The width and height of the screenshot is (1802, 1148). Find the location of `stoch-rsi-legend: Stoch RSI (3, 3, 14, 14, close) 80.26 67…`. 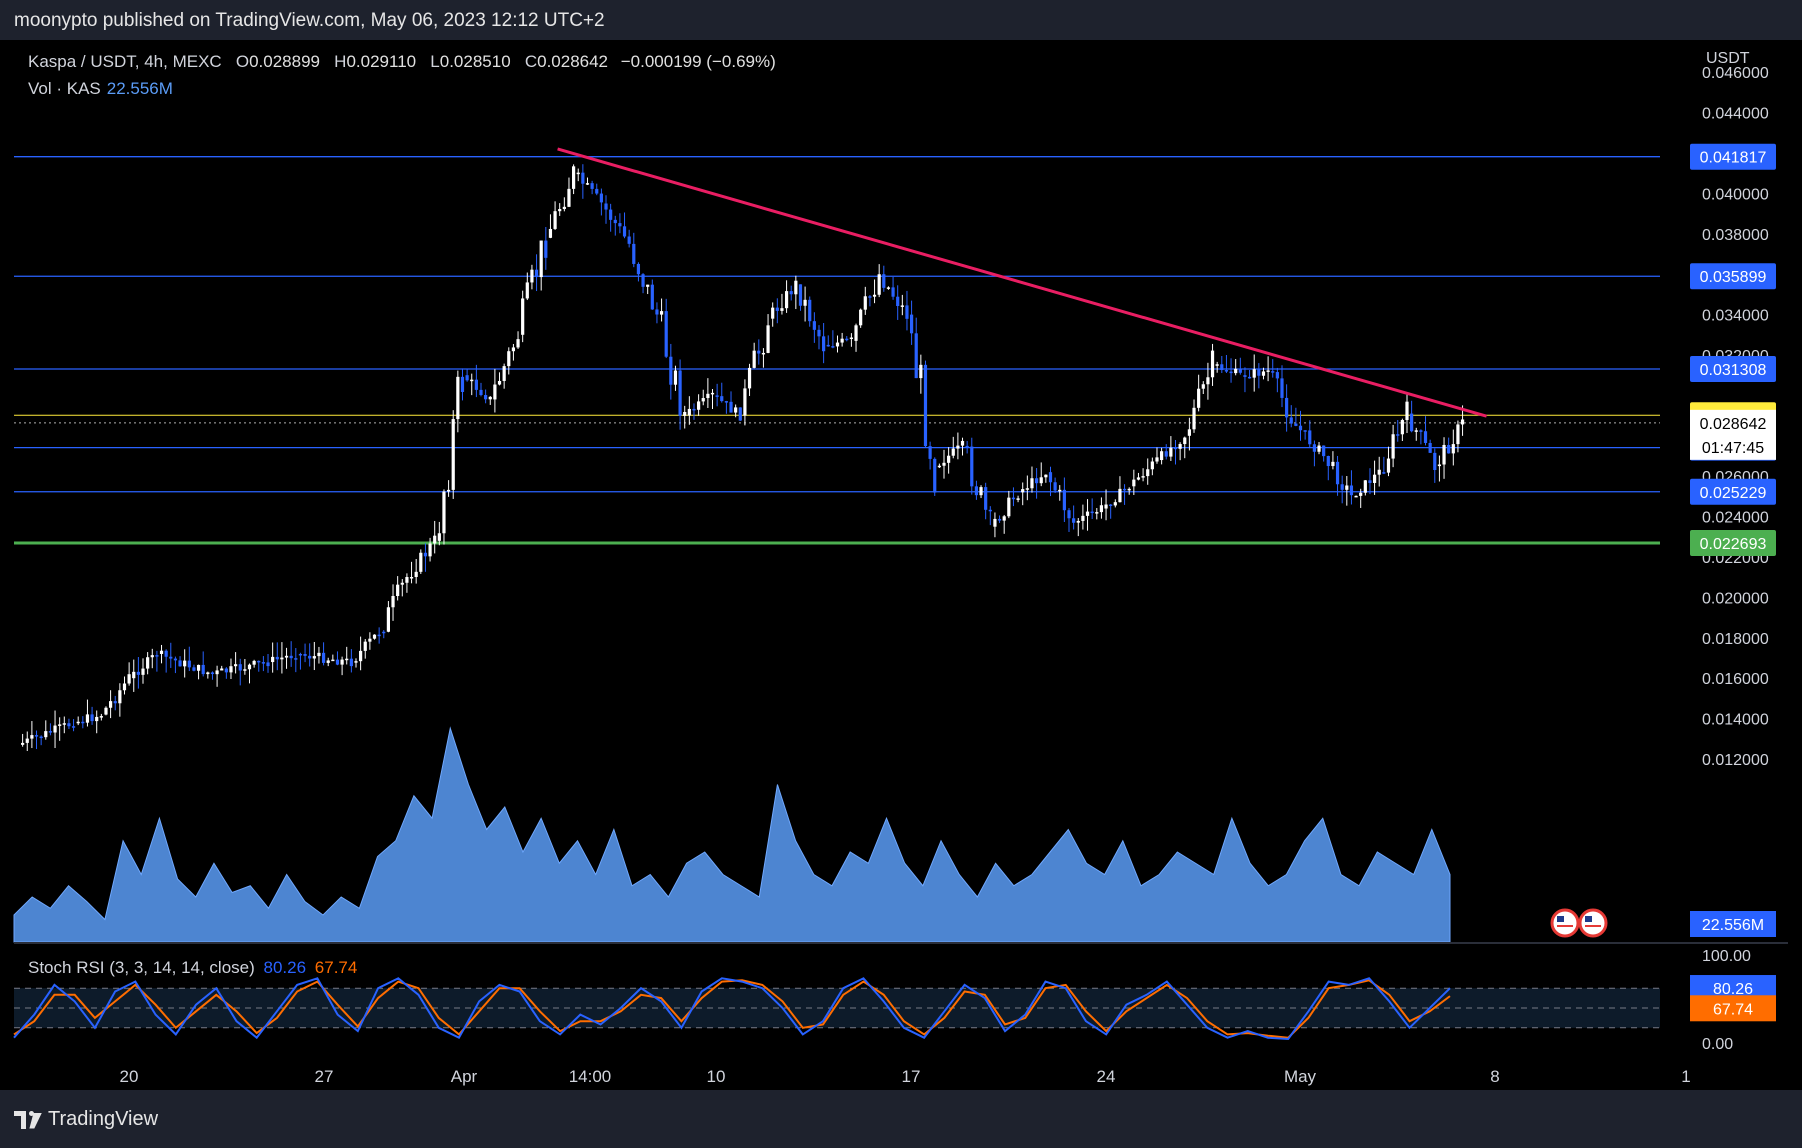

stoch-rsi-legend: Stoch RSI (3, 3, 14, 14, close) 80.26 67… is located at coordinates (192, 968).